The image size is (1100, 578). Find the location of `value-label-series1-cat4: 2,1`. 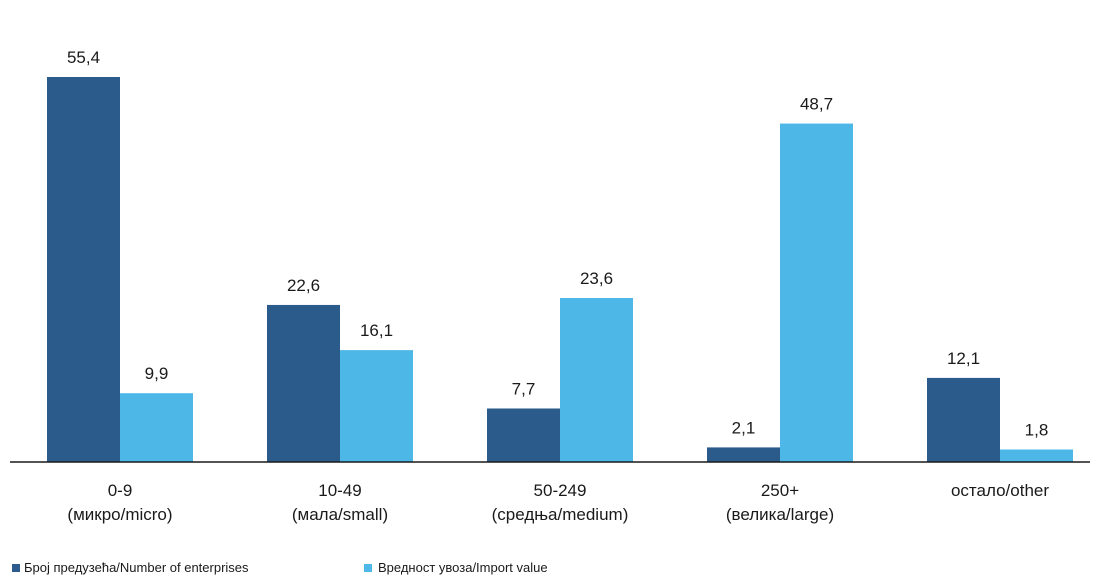

value-label-series1-cat4: 2,1 is located at coordinates (744, 427).